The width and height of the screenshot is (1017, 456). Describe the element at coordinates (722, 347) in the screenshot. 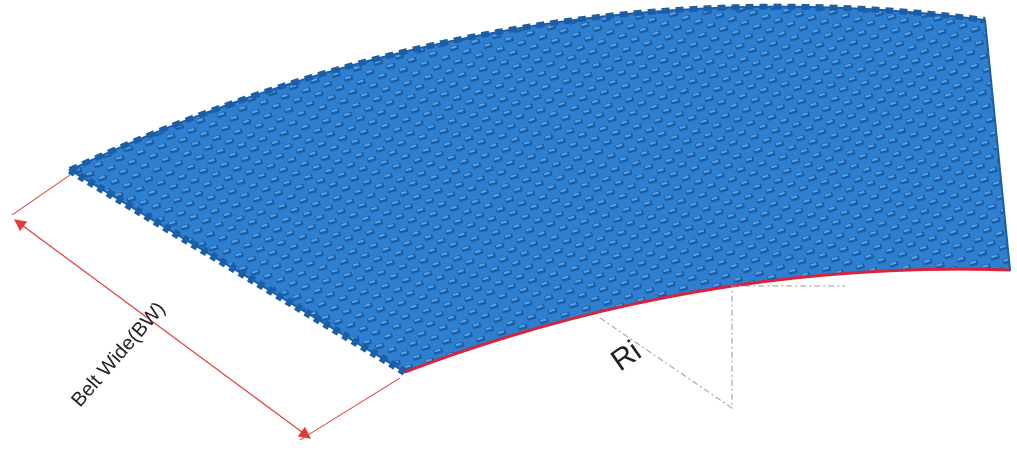

I see `radius-guide-lines` at that location.